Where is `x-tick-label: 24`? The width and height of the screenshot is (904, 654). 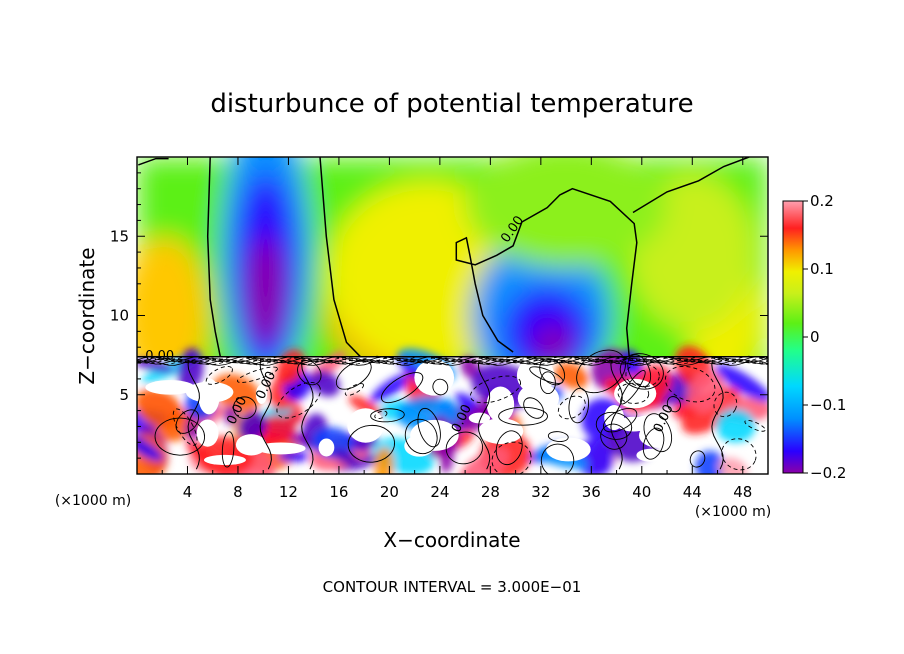 x-tick-label: 24 is located at coordinates (439, 492).